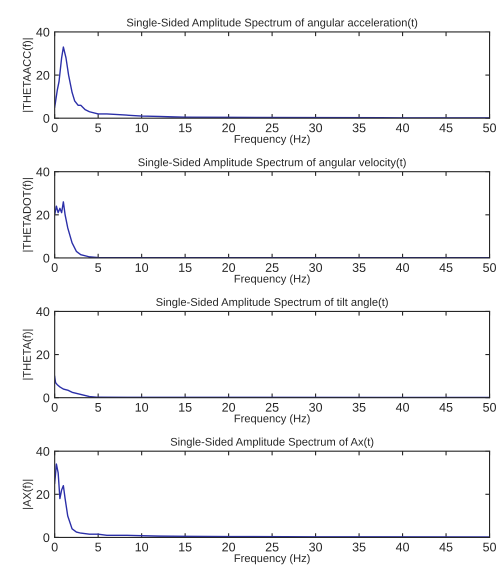  What do you see at coordinates (272, 443) in the screenshot?
I see `chart-title: Single-Sided Amplitude Spectrum of Ax(t)` at bounding box center [272, 443].